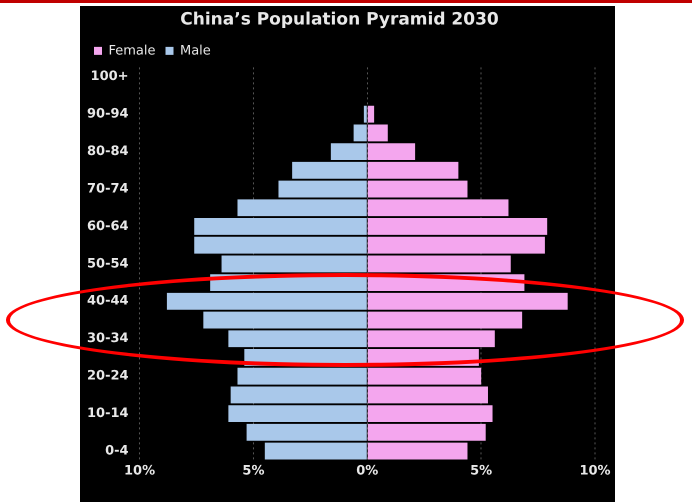  What do you see at coordinates (108, 188) in the screenshot?
I see `y-tick-label: 70-74` at bounding box center [108, 188].